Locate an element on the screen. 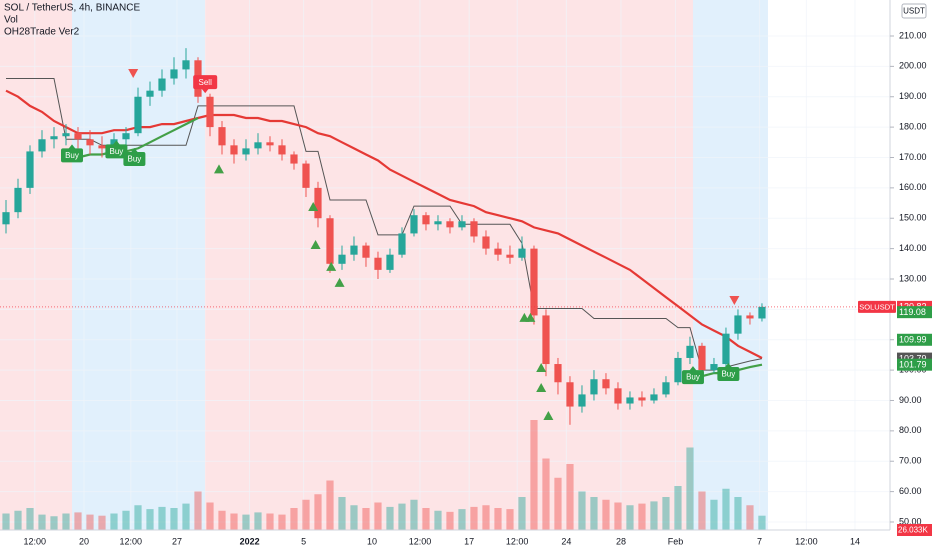 The width and height of the screenshot is (932, 550). x-tick-label: 20 is located at coordinates (84, 541).